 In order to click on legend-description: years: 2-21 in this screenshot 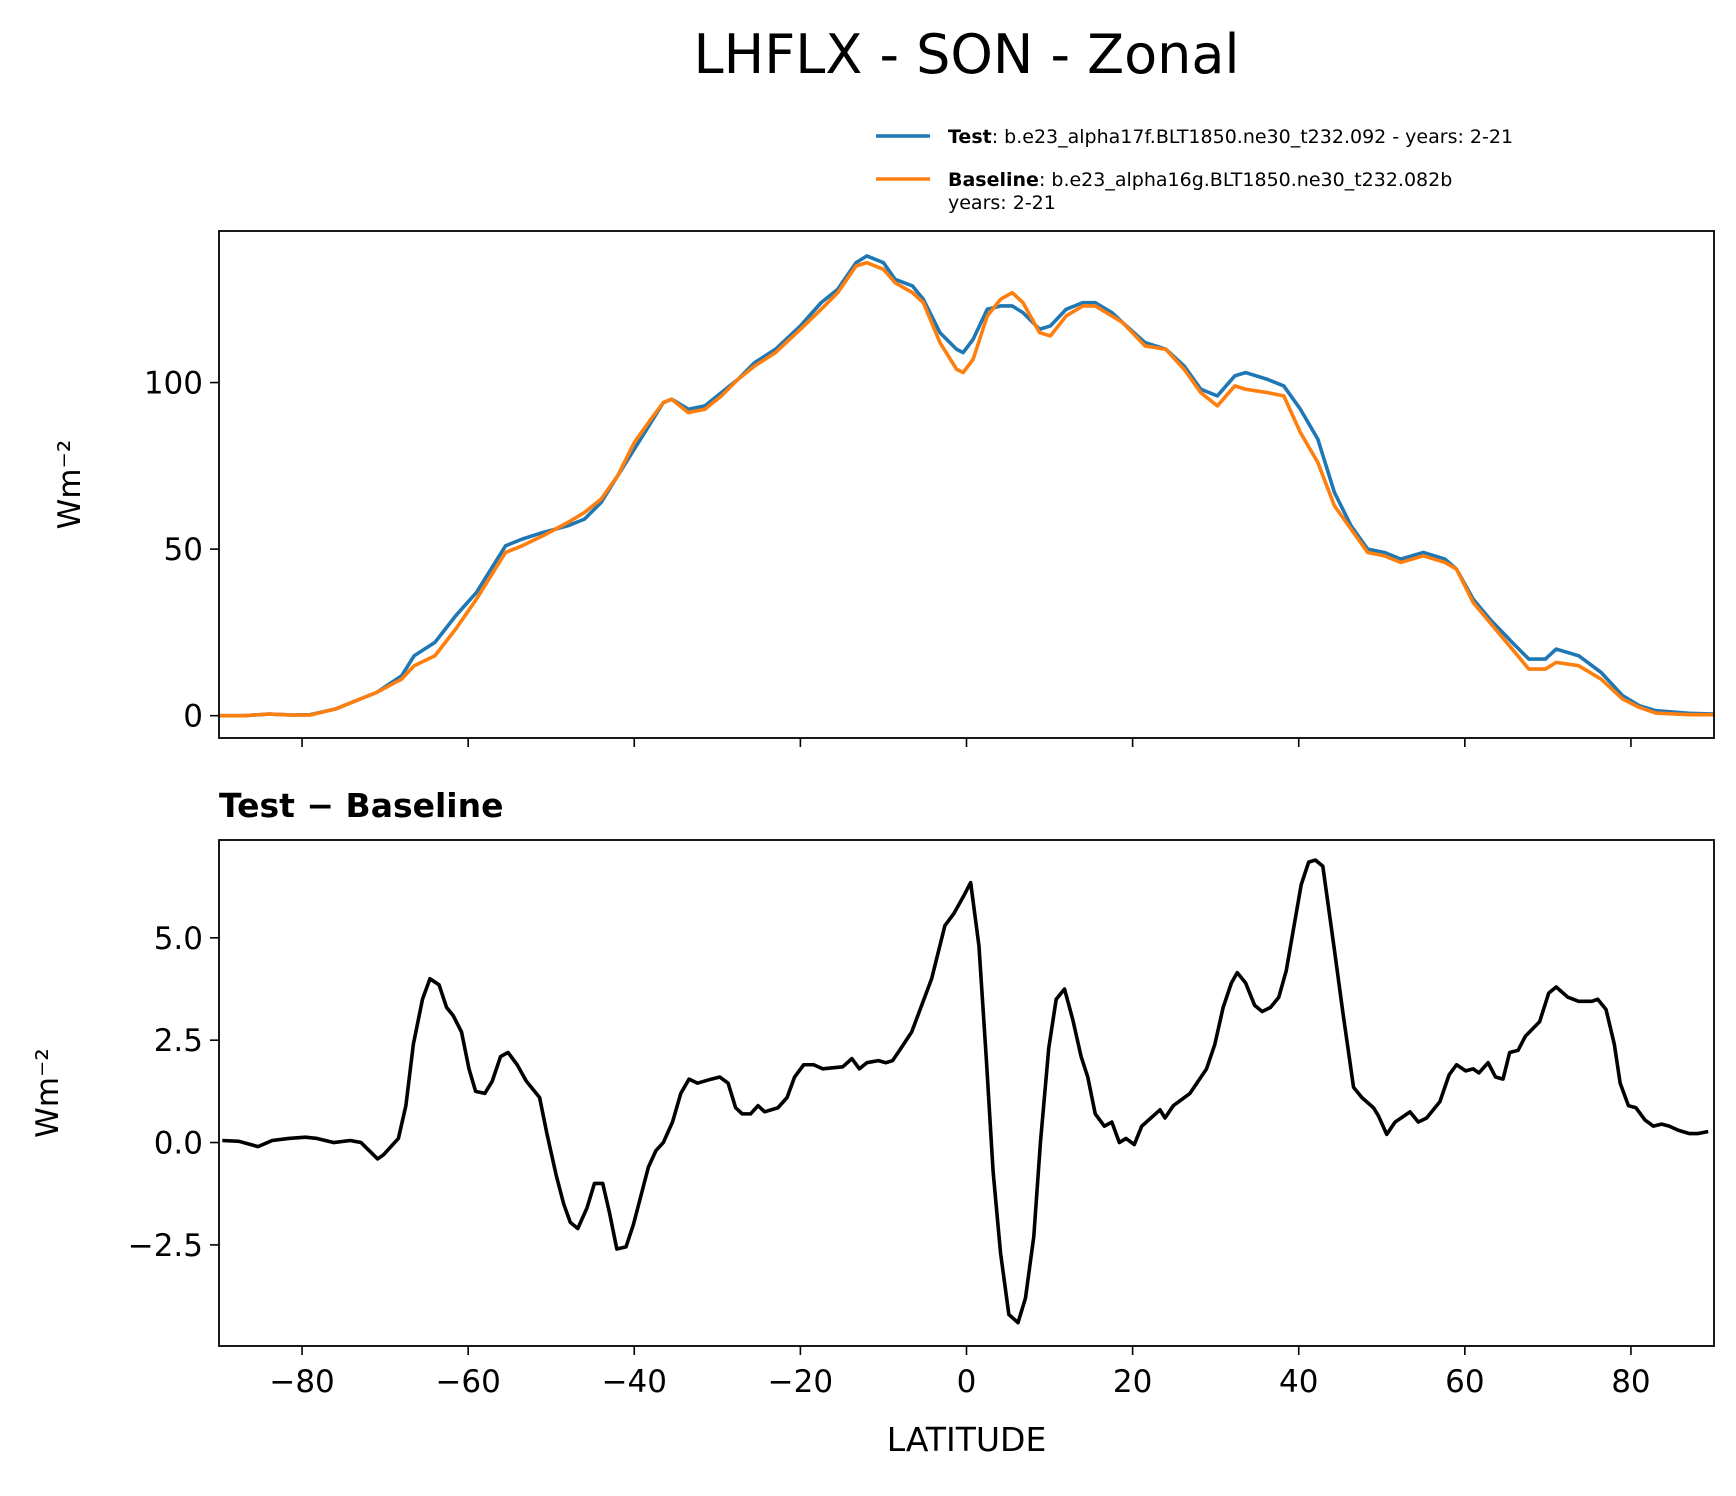, I will do `click(1002, 203)`.